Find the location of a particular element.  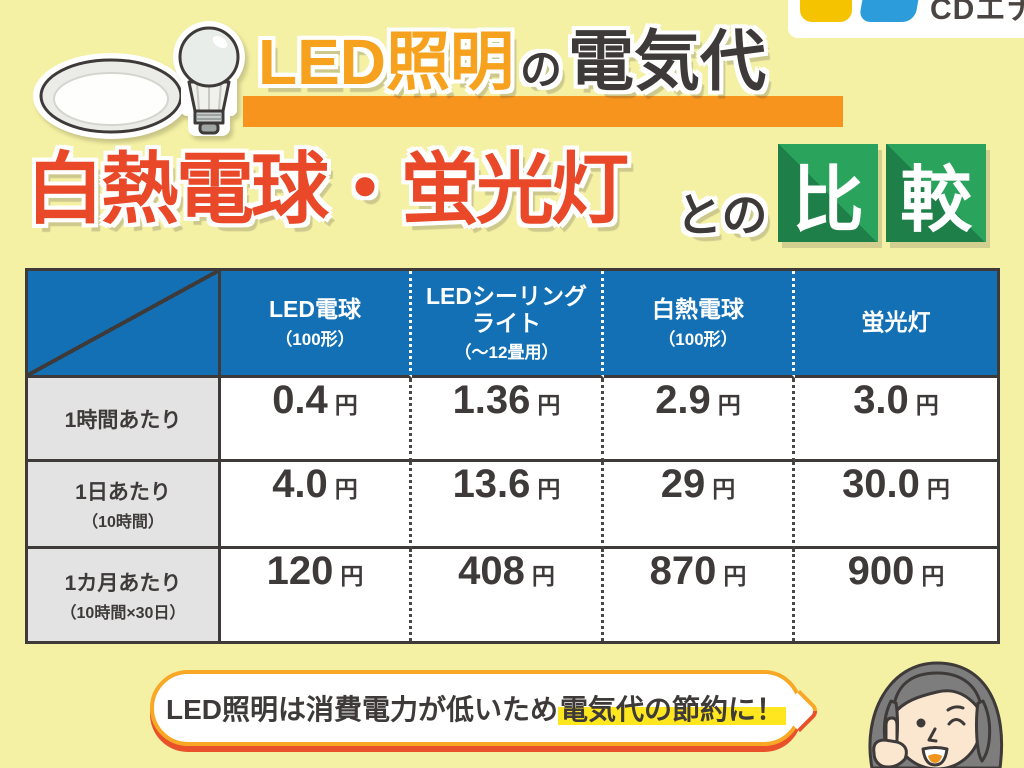

column-header-led-ceiling: LEDシーリング ライト （〜12畳用） is located at coordinates (508, 324).